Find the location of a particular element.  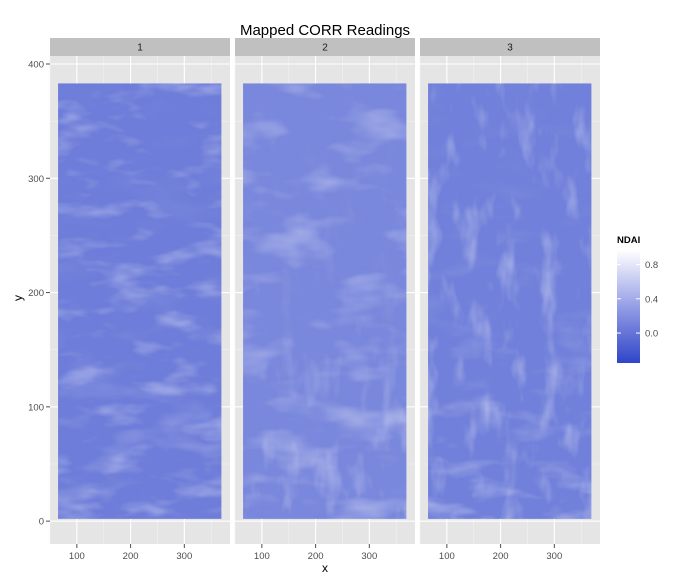

facet-strip-label-1: 1 is located at coordinates (140, 48).